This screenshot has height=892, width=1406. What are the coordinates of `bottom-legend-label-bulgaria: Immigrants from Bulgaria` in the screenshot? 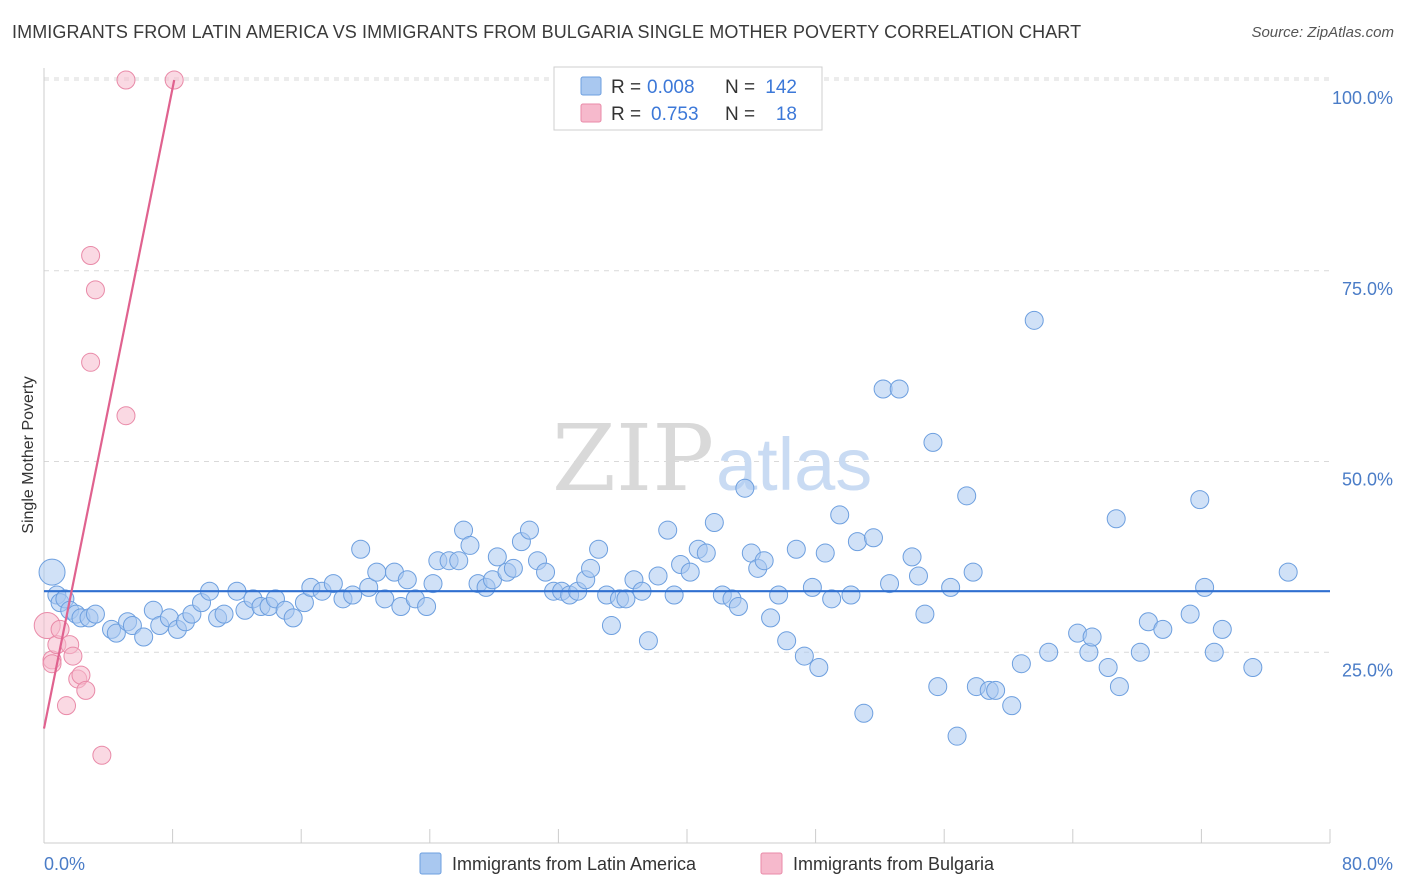 It's located at (894, 864).